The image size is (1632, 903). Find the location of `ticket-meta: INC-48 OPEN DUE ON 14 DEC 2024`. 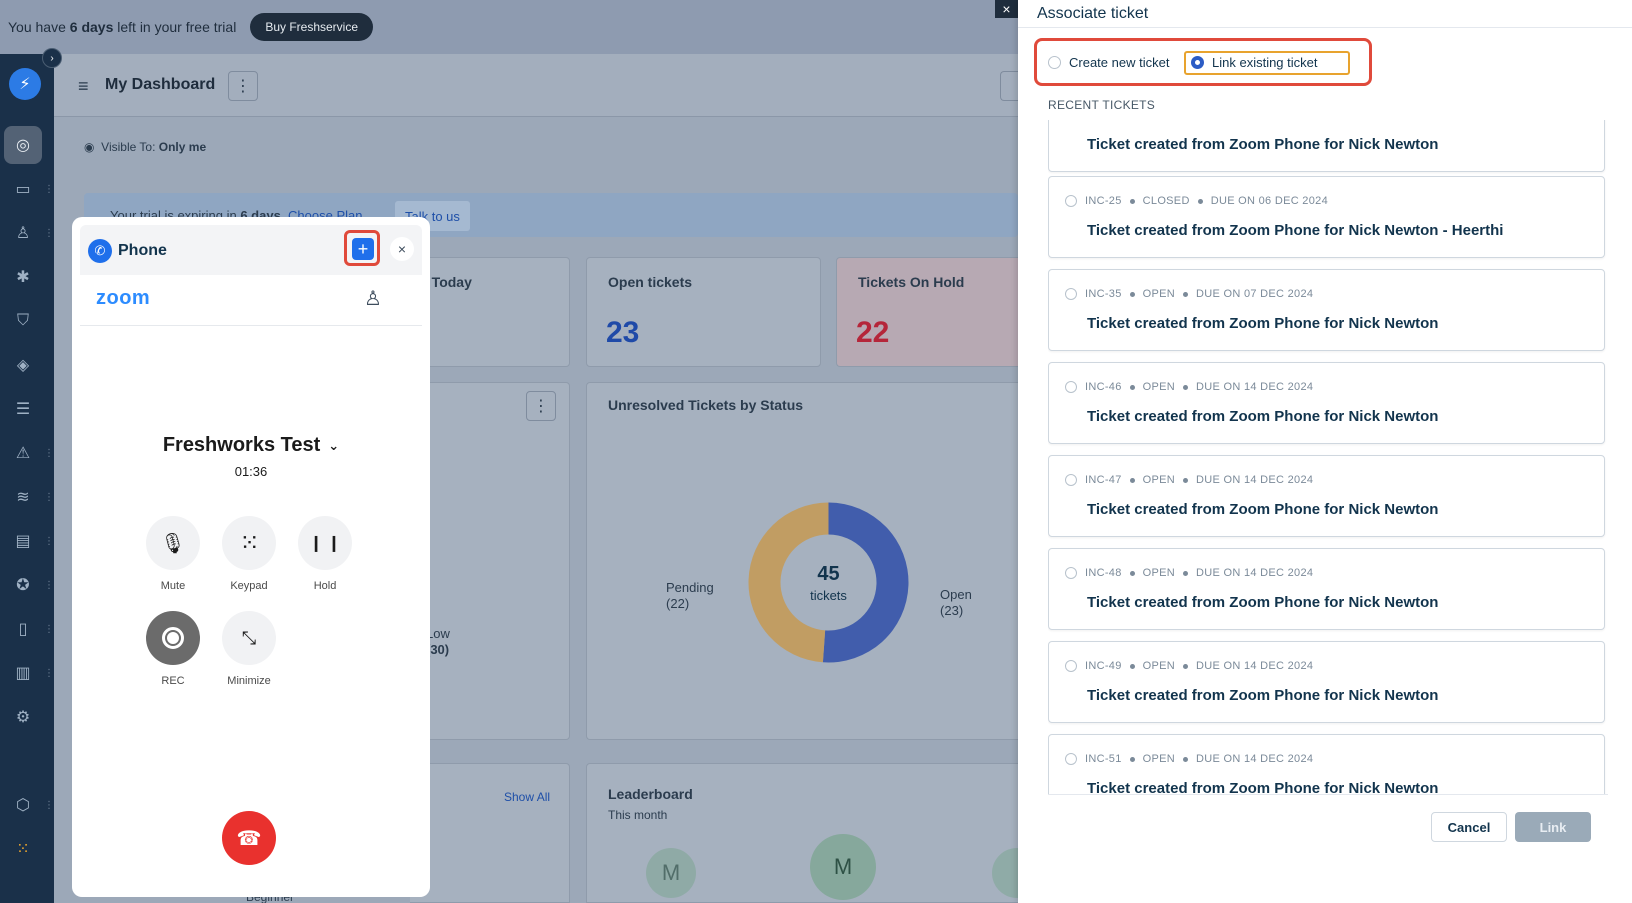

ticket-meta: INC-48 OPEN DUE ON 14 DEC 2024 is located at coordinates (1189, 573).